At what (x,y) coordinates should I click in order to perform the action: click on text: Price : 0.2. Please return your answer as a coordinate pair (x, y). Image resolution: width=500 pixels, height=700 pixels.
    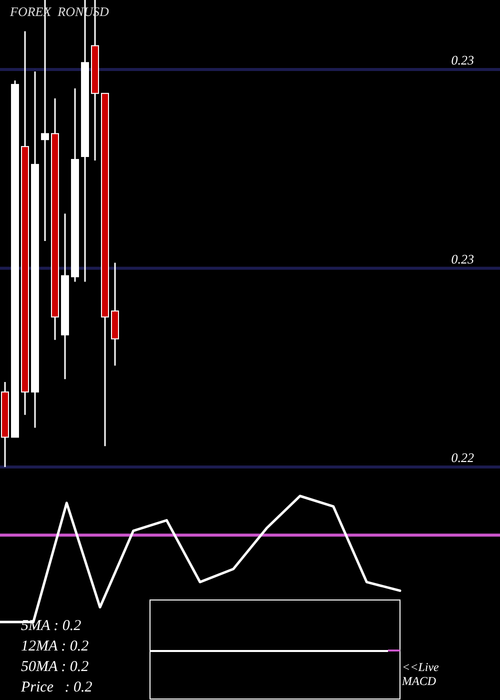
    Looking at the image, I should click on (56, 688).